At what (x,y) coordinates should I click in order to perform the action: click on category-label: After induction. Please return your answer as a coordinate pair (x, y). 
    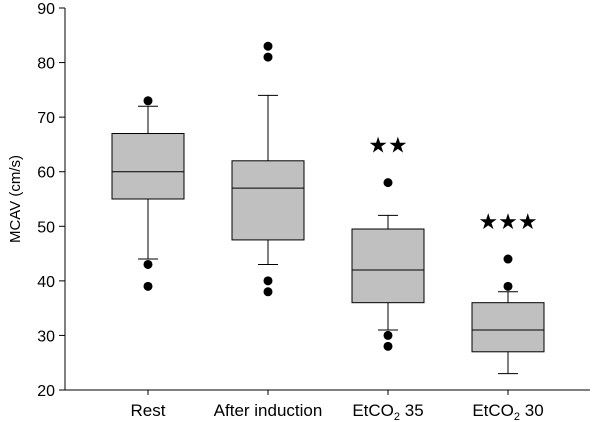
    Looking at the image, I should click on (268, 410).